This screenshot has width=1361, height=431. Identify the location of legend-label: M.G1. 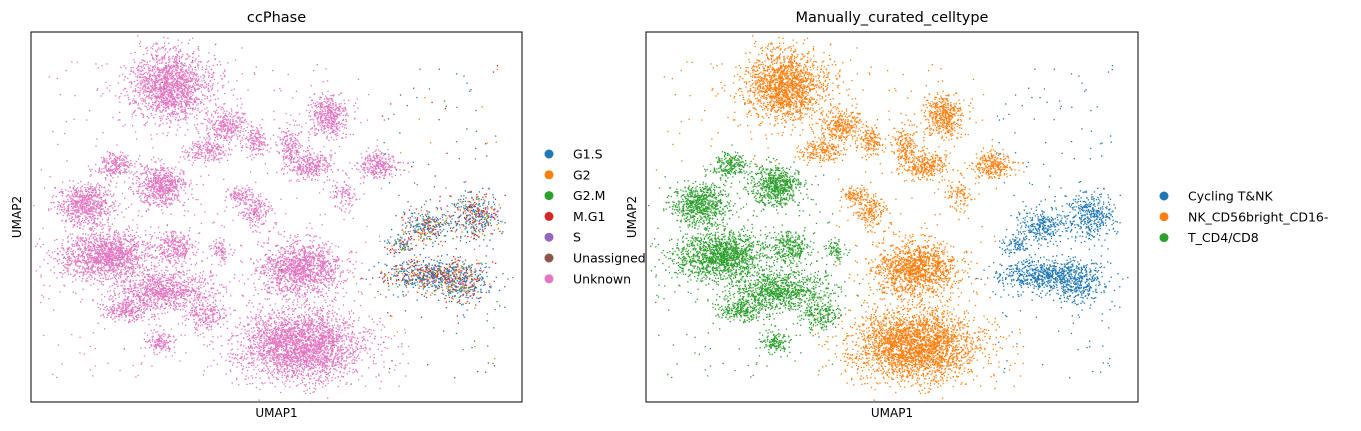
(589, 216).